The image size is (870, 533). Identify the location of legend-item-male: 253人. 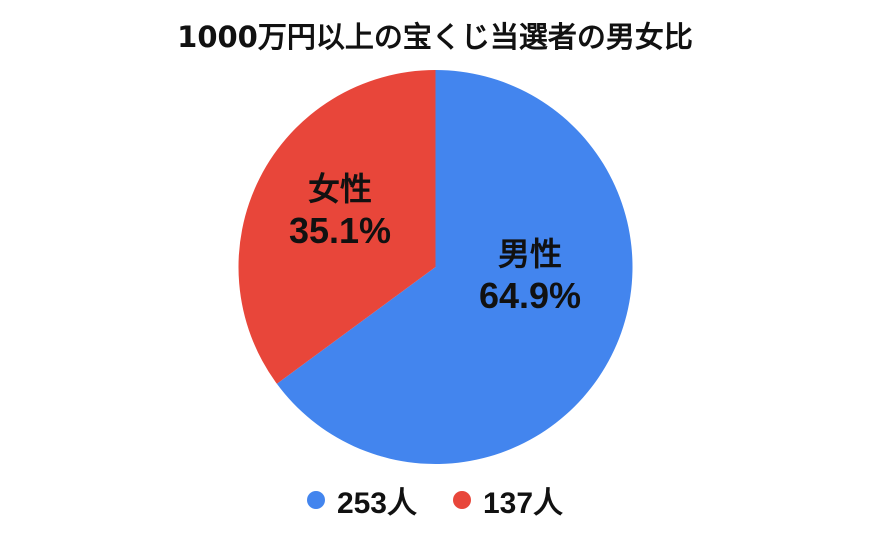
(361, 500).